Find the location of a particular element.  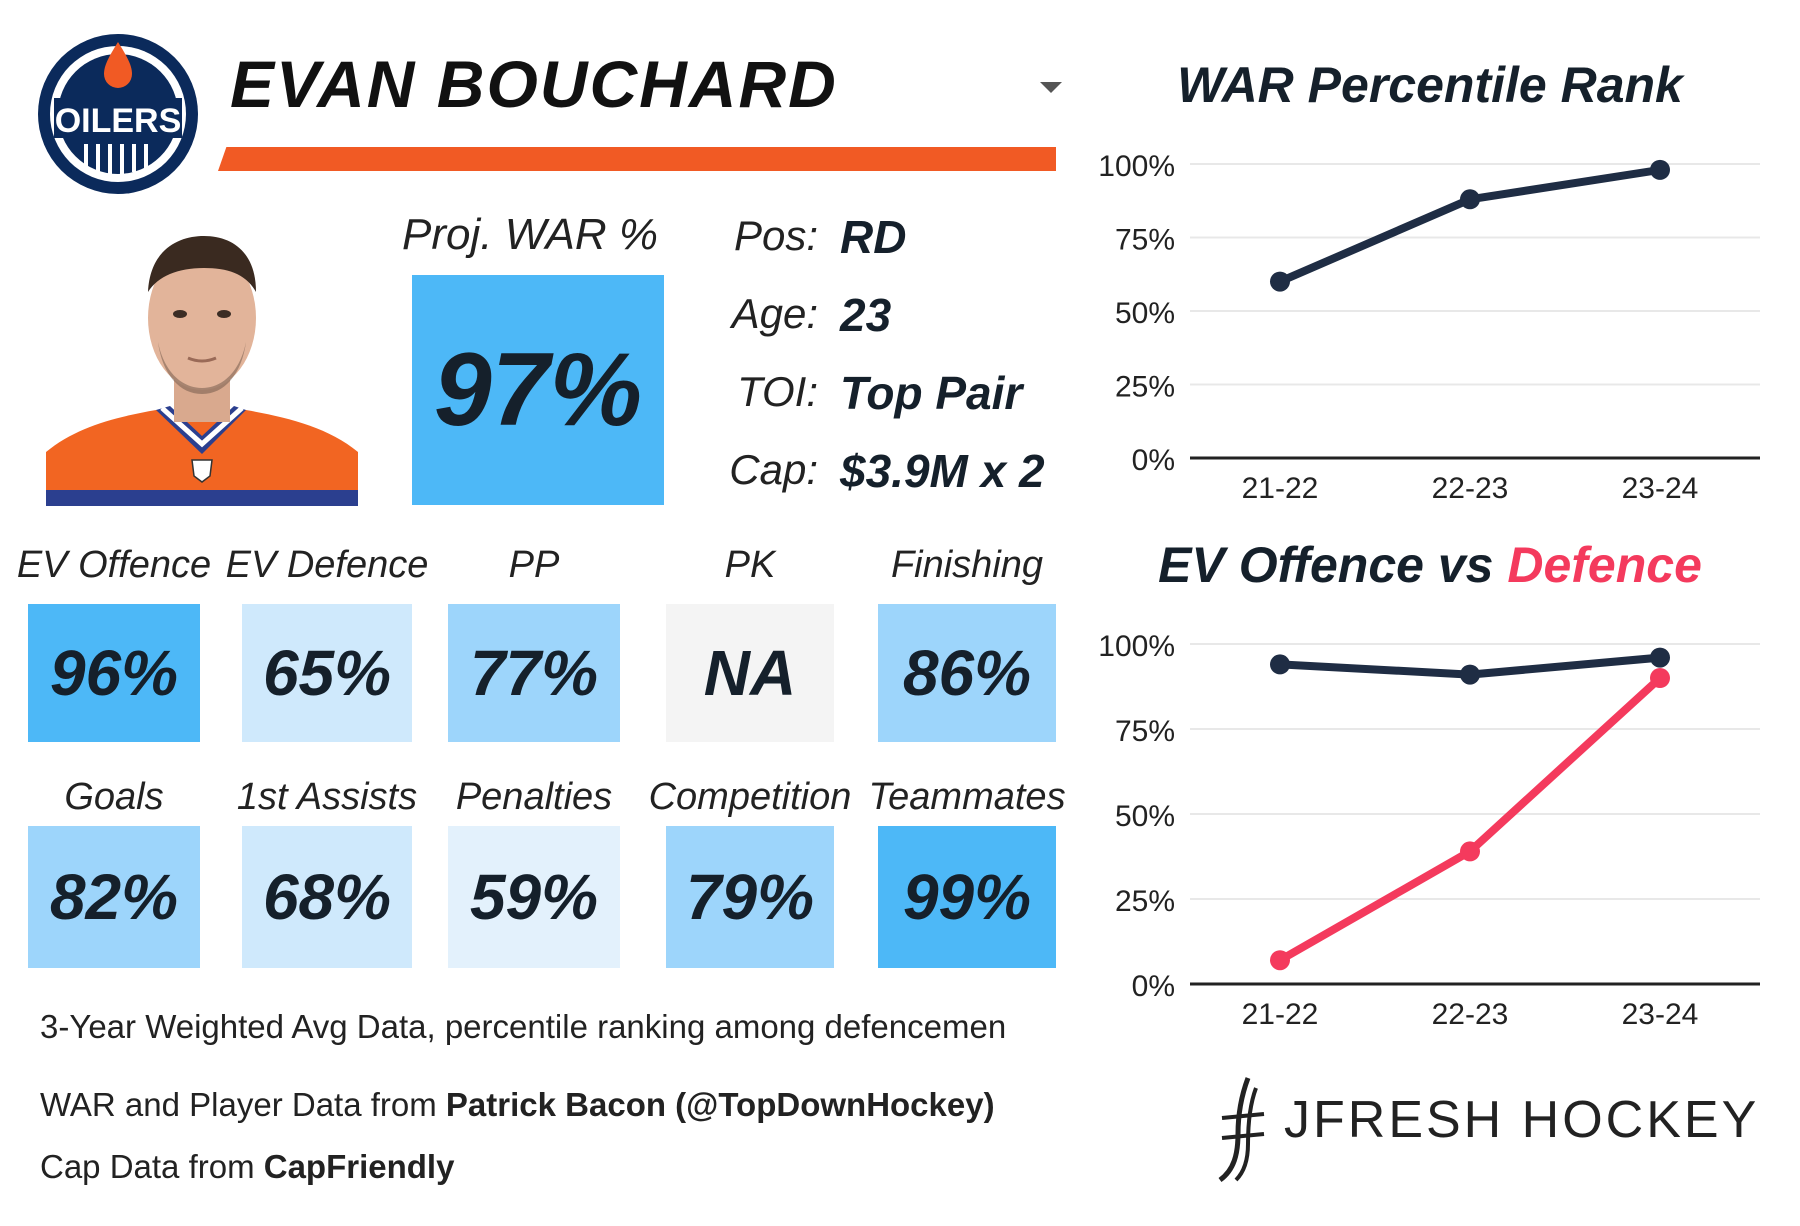

info-label: TOI: is located at coordinates (777, 391).